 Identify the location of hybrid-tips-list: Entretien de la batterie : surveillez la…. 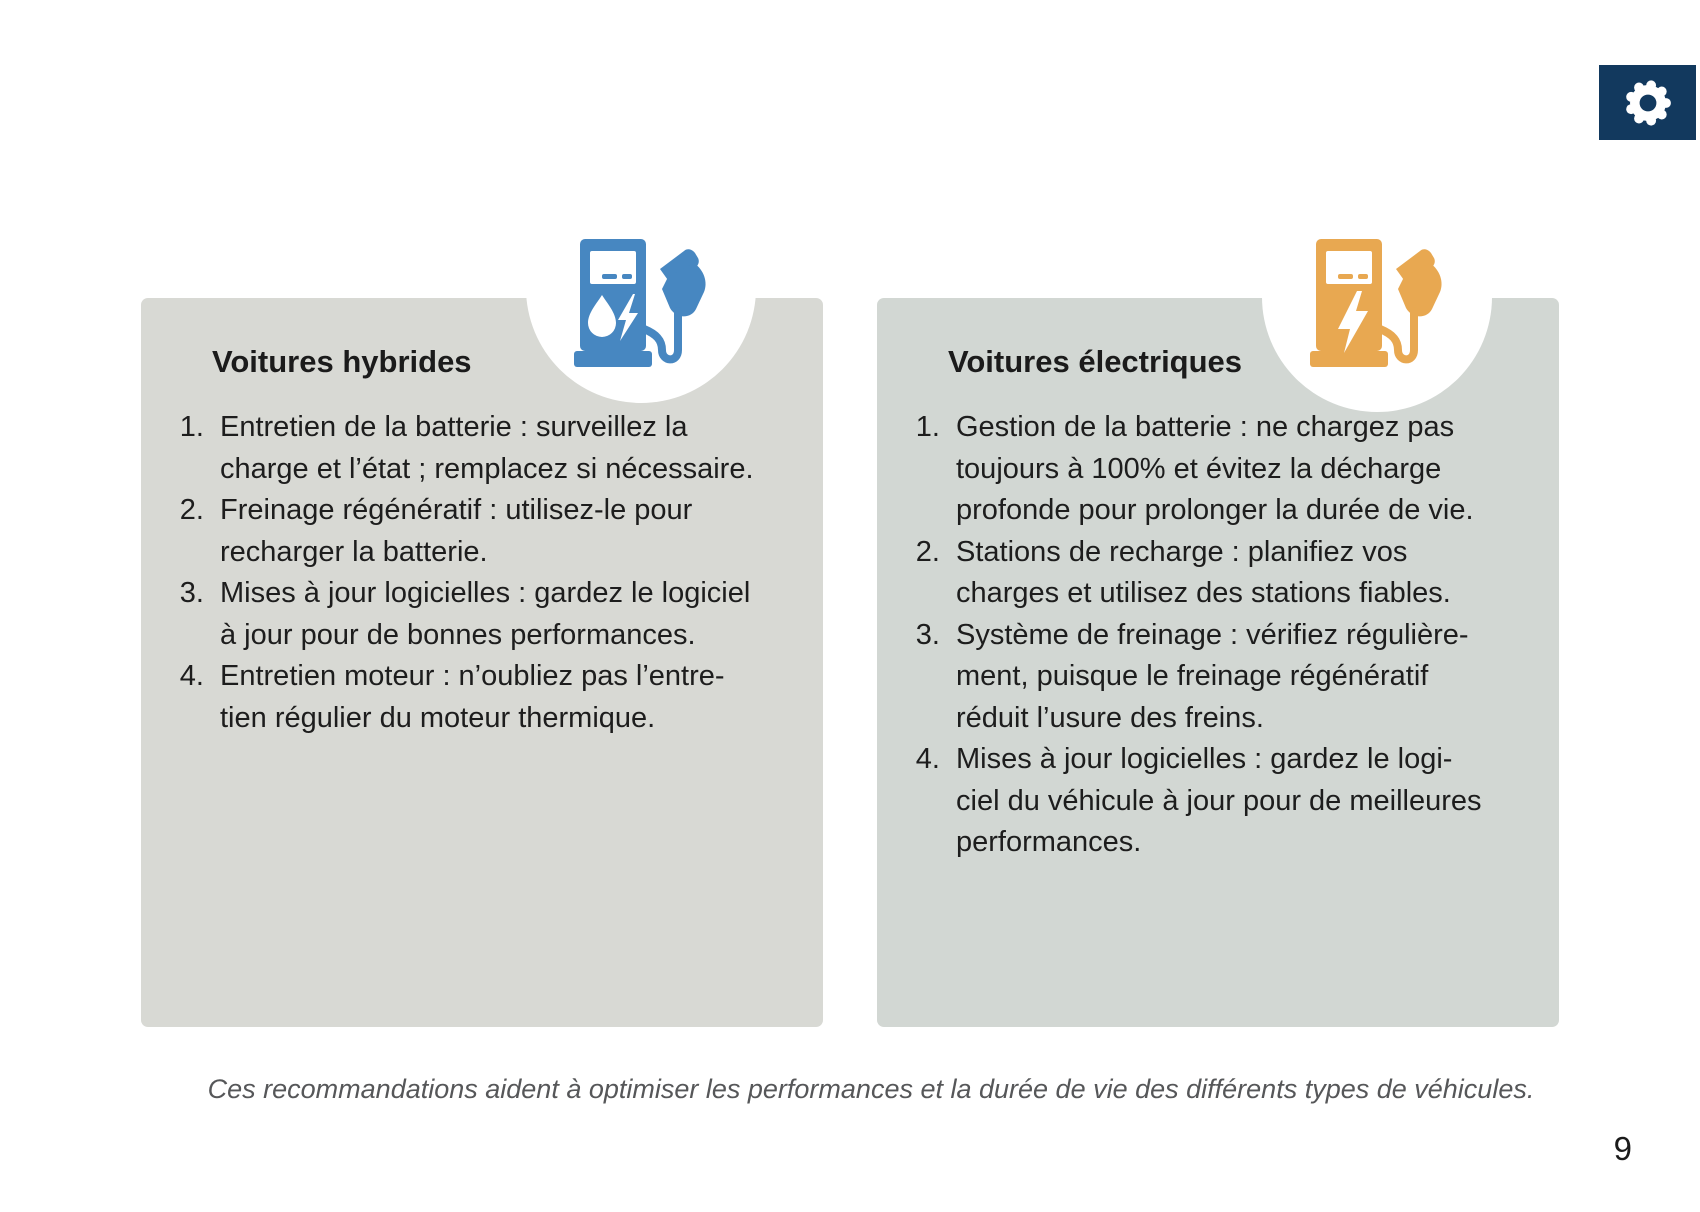
(476, 573).